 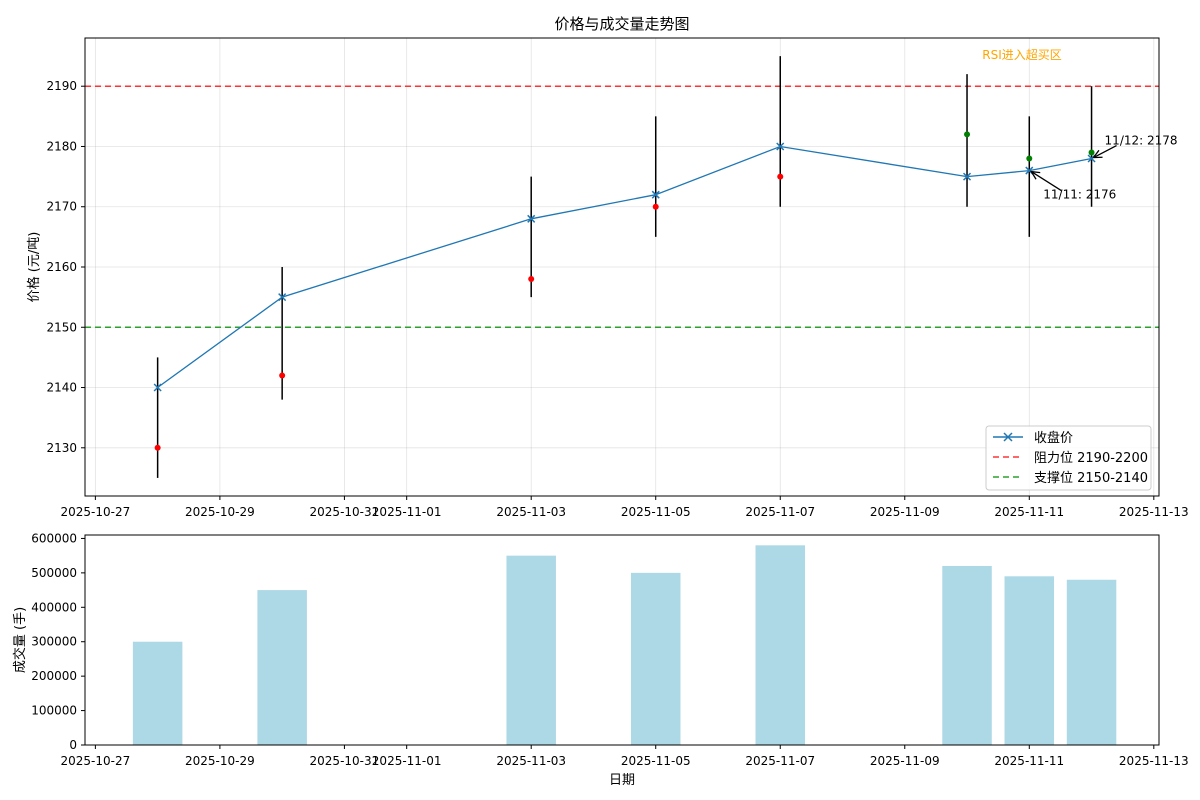 I want to click on y-tick-label: 2190, so click(x=61, y=86).